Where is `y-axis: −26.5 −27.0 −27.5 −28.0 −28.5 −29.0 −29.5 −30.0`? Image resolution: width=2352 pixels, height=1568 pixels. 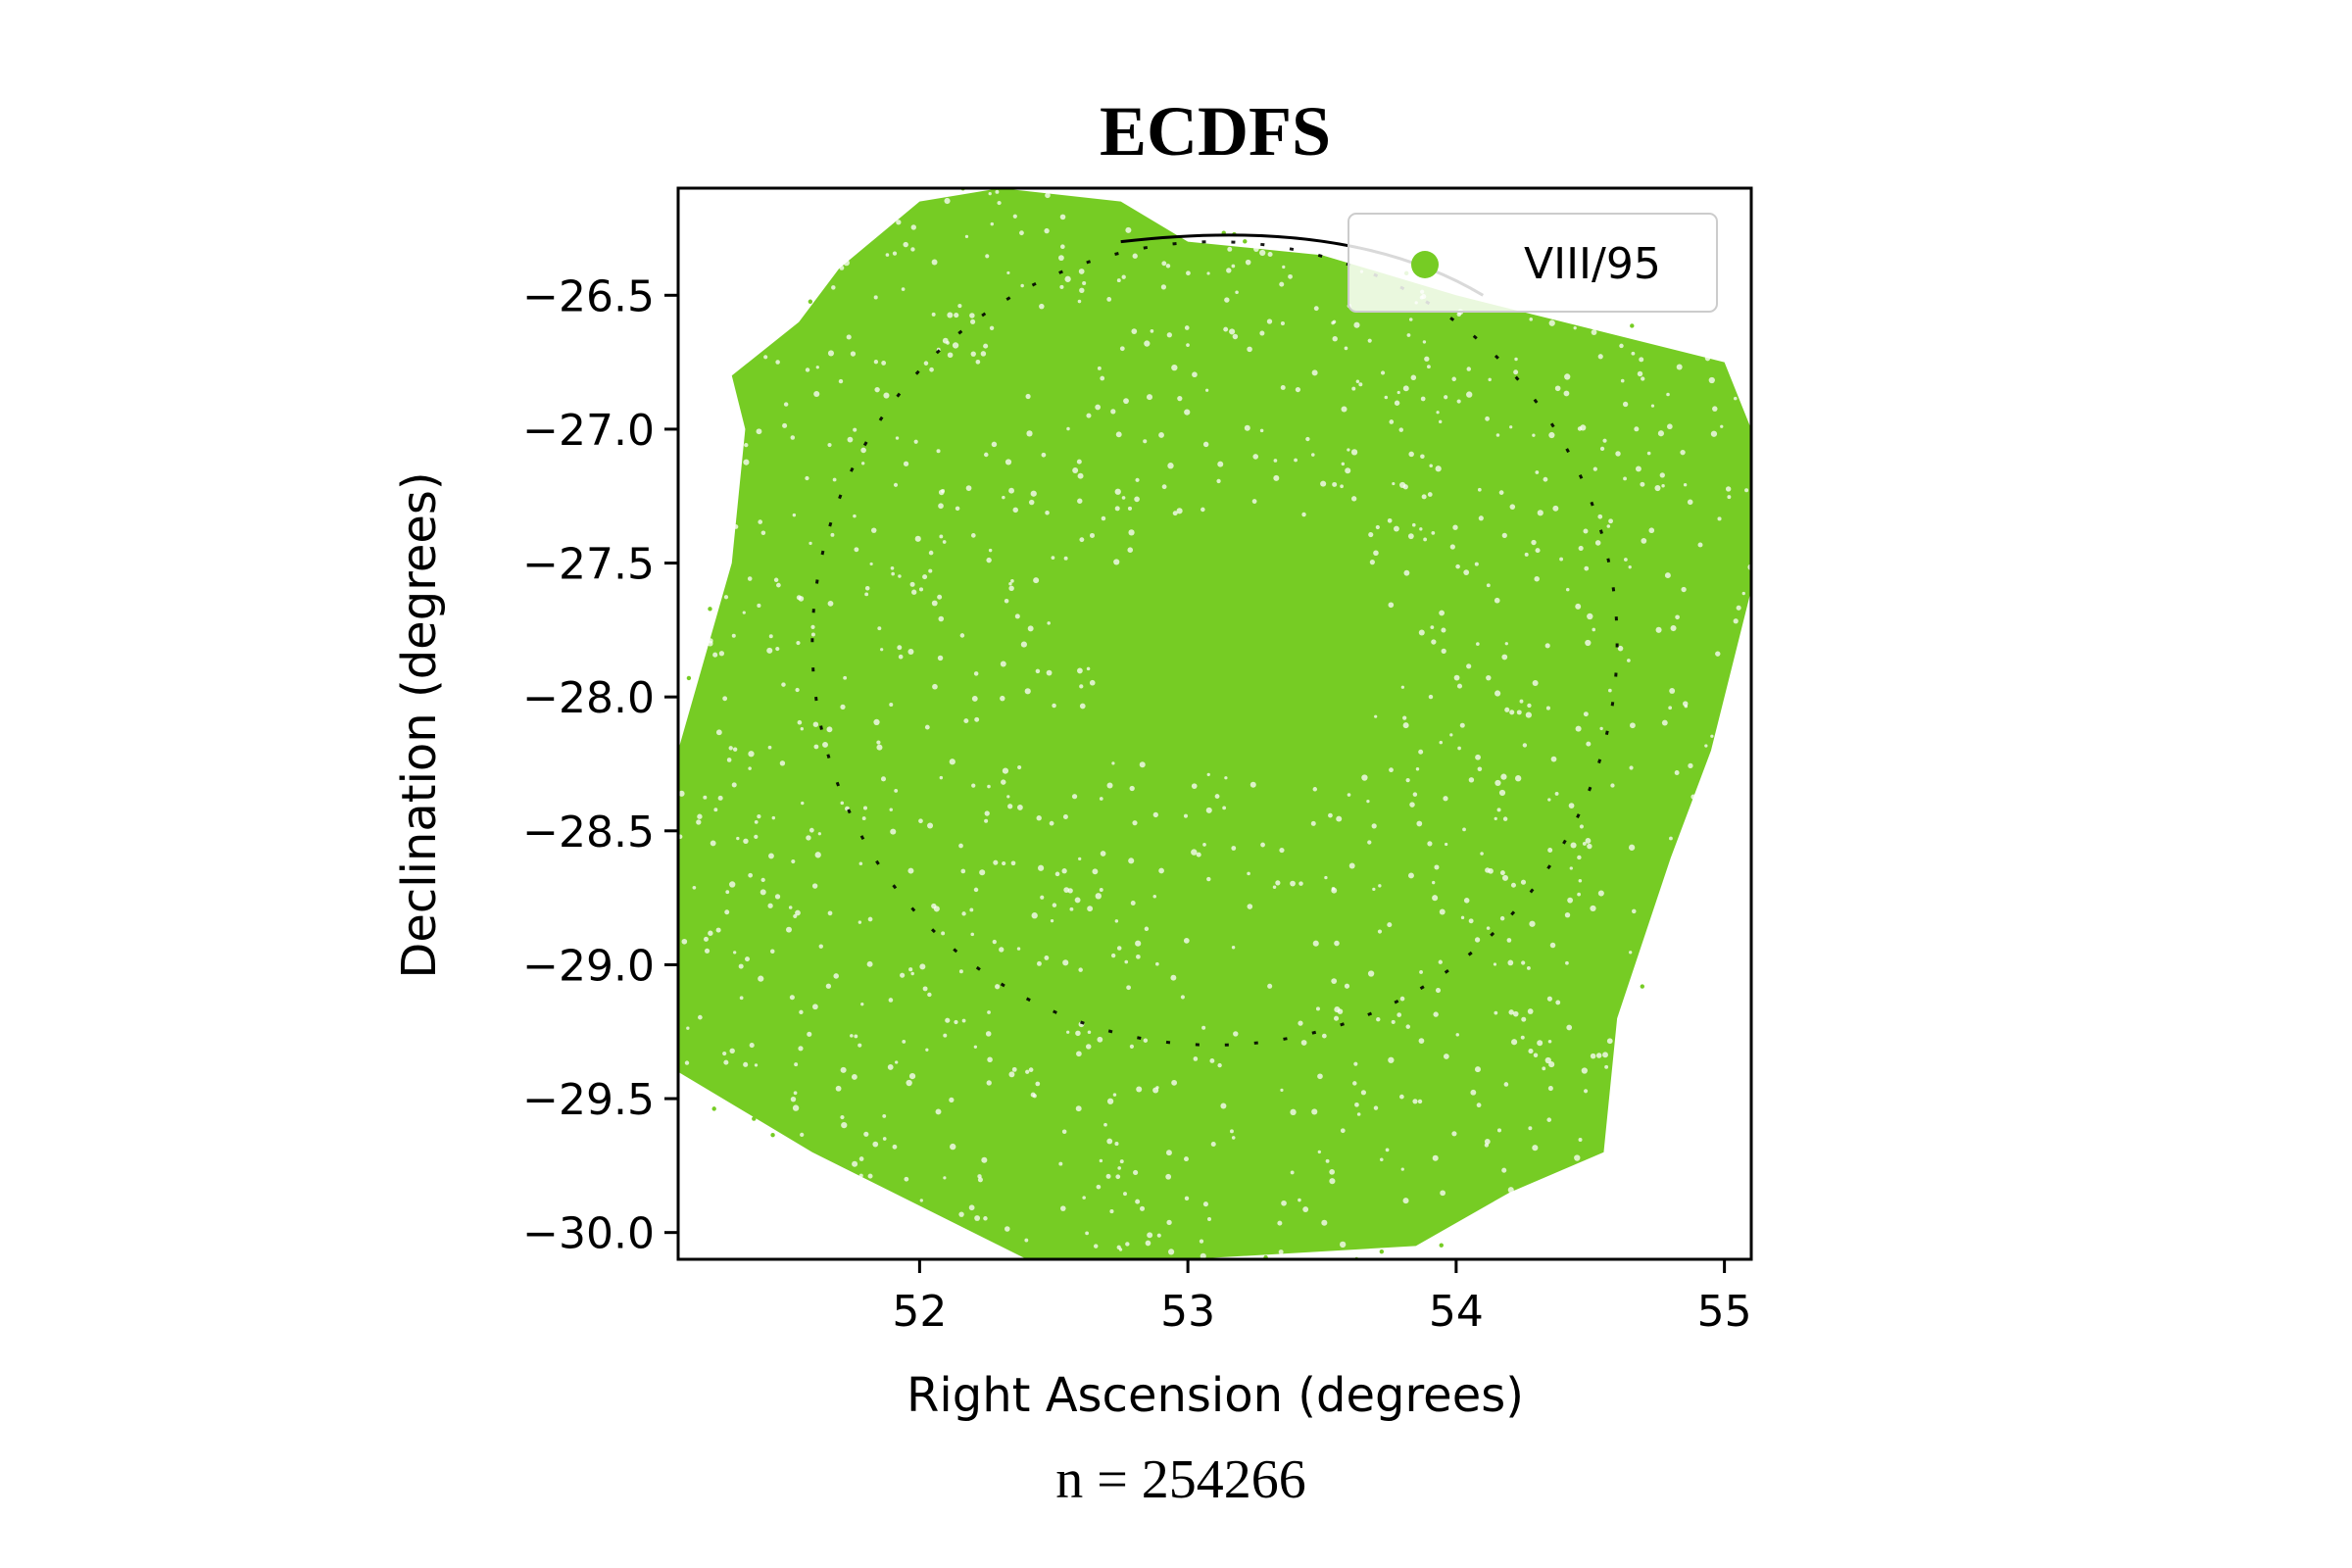 y-axis: −26.5 −27.0 −27.5 −28.0 −28.5 −29.0 −29.5 −30.0 is located at coordinates (600, 765).